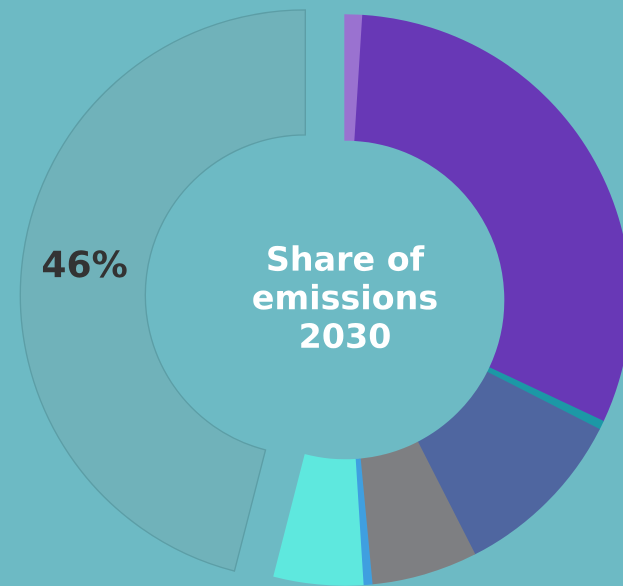 The image size is (623, 586). I want to click on data-label: 46%, so click(84, 264).